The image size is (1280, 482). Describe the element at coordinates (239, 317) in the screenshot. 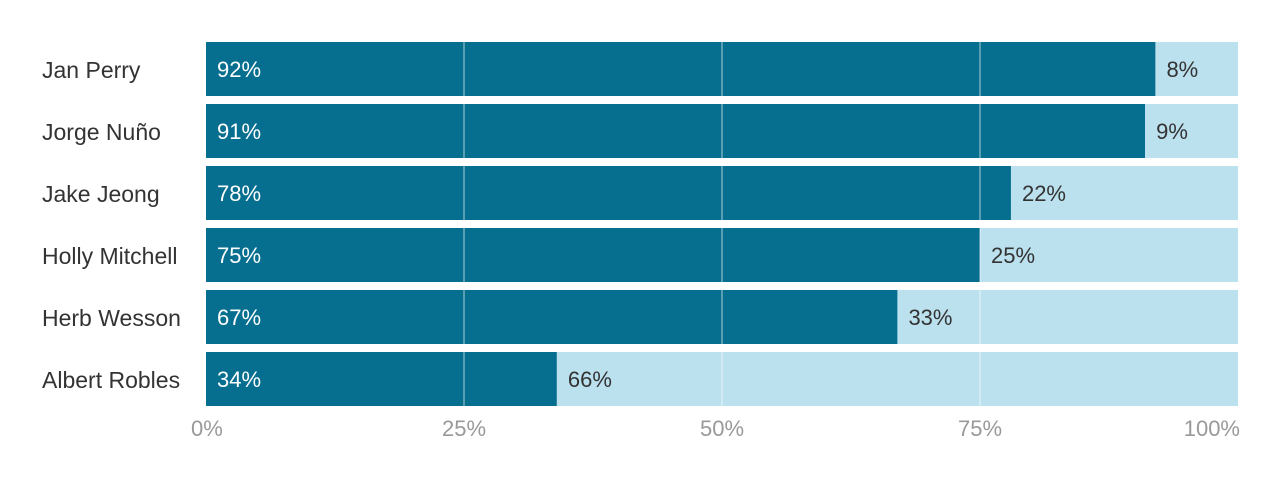

I see `bar-value-label: 67%` at that location.